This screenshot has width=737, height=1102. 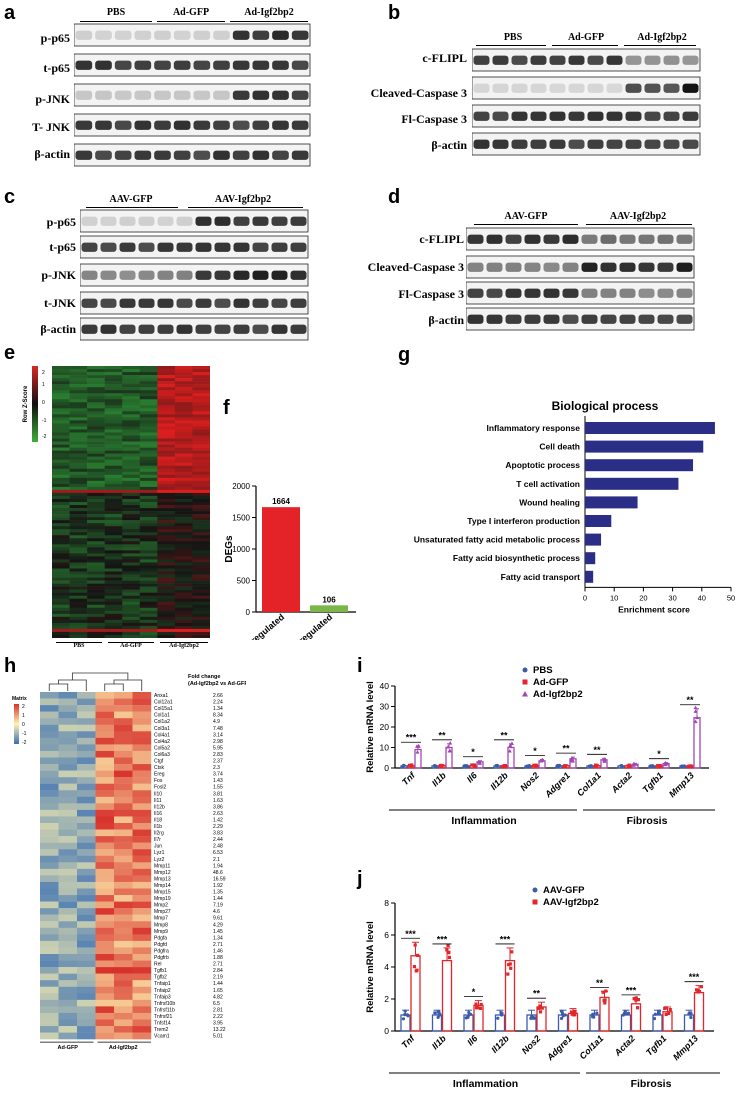 What do you see at coordinates (218, 873) in the screenshot?
I see `fold-change-value: 48.6` at bounding box center [218, 873].